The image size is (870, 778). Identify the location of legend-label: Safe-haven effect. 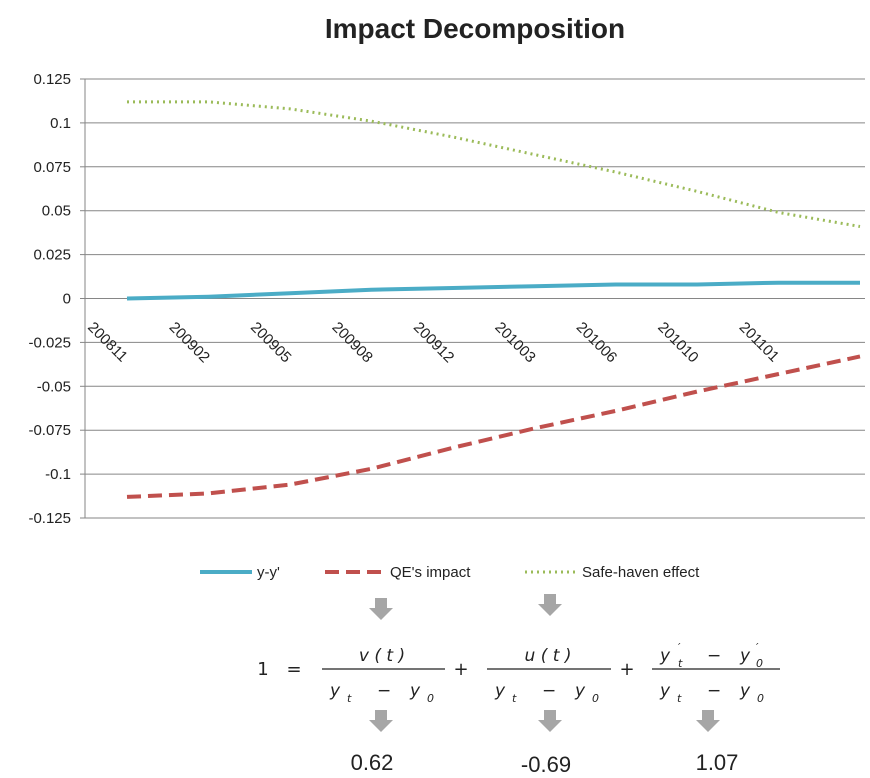
(641, 572).